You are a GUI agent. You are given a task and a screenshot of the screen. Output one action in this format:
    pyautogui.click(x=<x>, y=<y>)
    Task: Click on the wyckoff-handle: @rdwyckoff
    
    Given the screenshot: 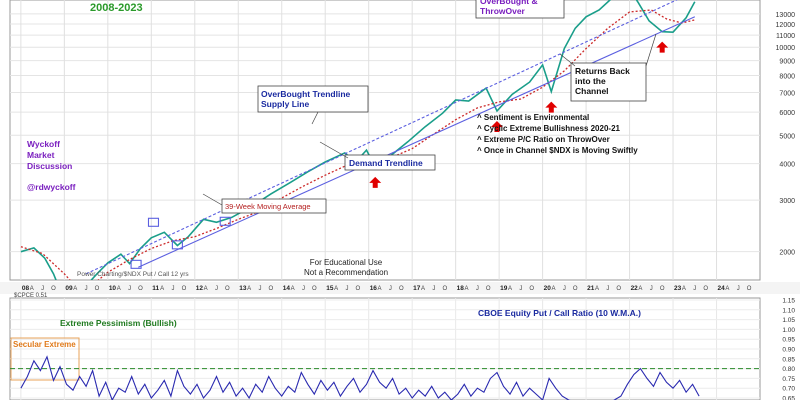 What is the action you would take?
    pyautogui.click(x=51, y=187)
    